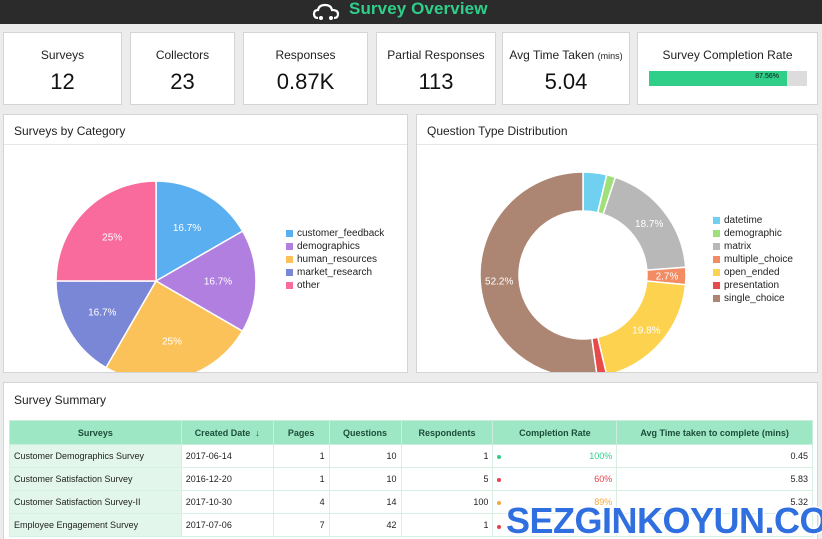 This screenshot has height=539, width=822. What do you see at coordinates (601, 456) in the screenshot?
I see `completion-rate-value: 100%` at bounding box center [601, 456].